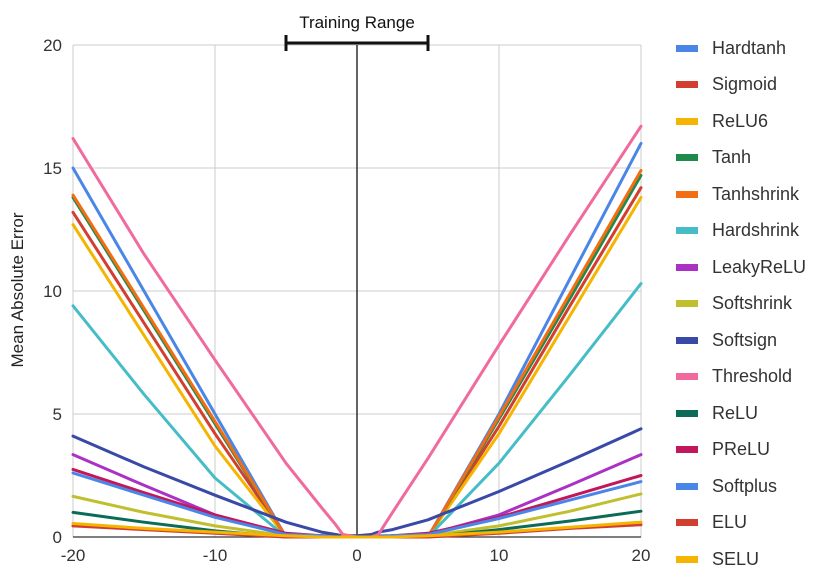 The image size is (820, 578). Describe the element at coordinates (735, 412) in the screenshot. I see `legend-label: ReLU` at that location.